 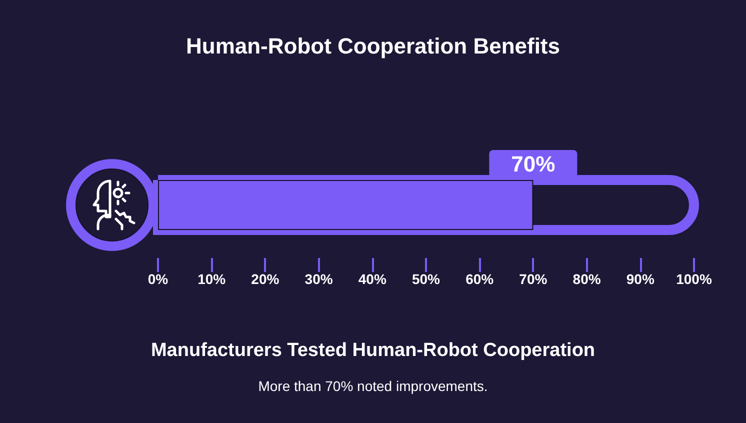 I want to click on x-tick-label: 70%, so click(x=533, y=279).